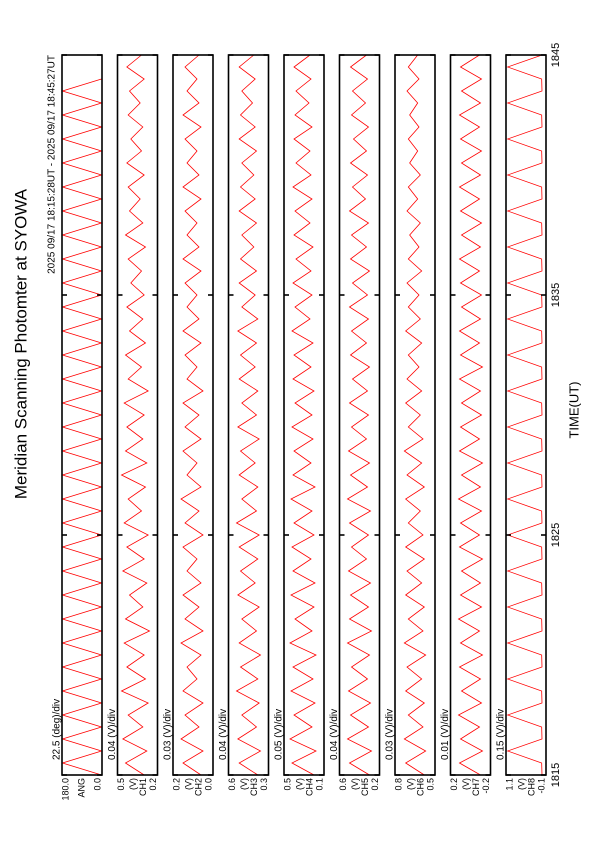 This screenshot has height=842, width=595. I want to click on y-tick-label: 0.3, so click(264, 784).